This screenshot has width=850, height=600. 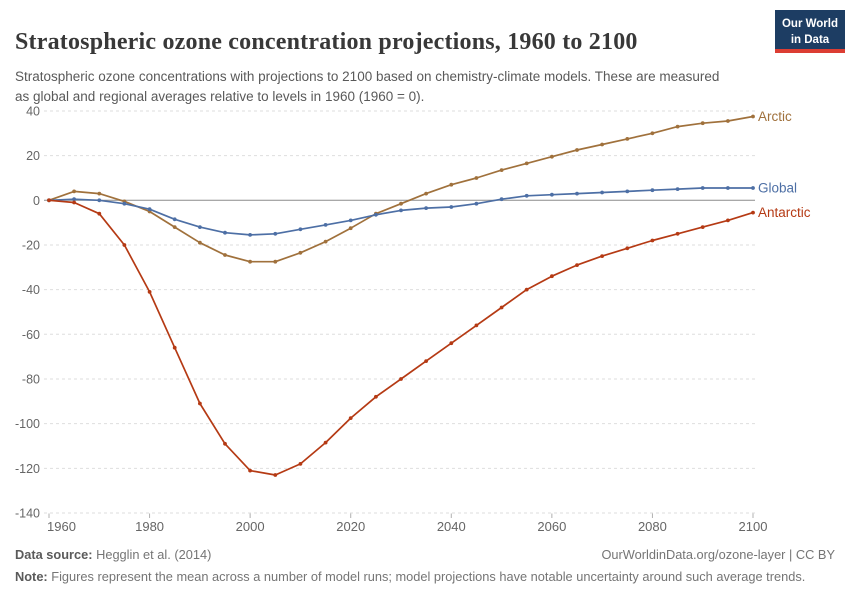 What do you see at coordinates (36, 201) in the screenshot?
I see `y-tick-label: 0` at bounding box center [36, 201].